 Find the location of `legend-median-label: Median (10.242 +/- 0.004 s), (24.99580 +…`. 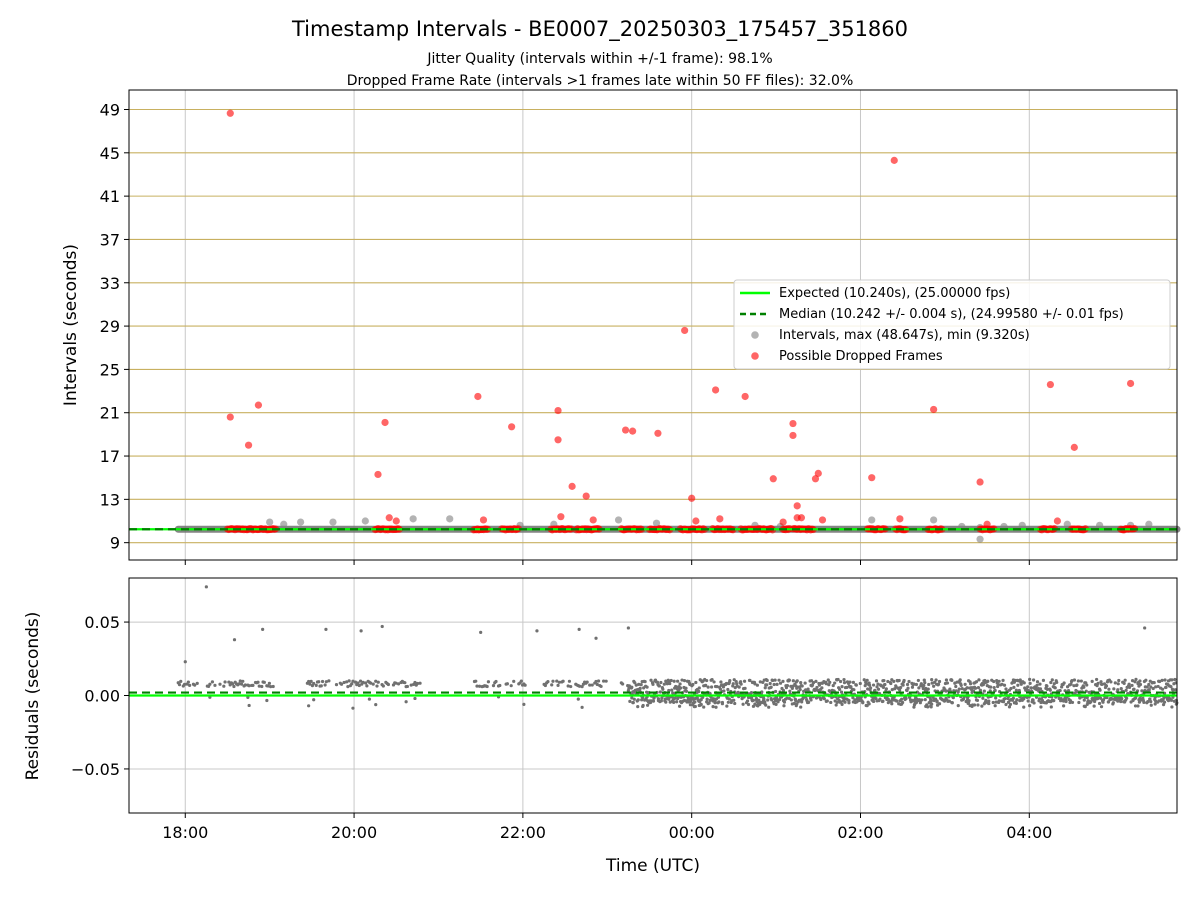

legend-median-label: Median (10.242 +/- 0.004 s), (24.99580 +… is located at coordinates (951, 314).